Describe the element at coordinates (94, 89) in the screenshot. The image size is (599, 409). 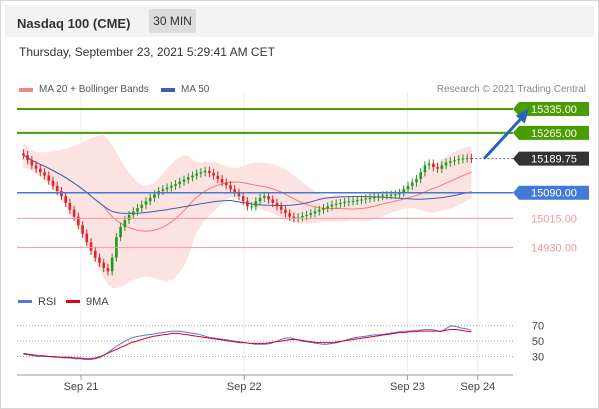
I see `legend-label-ma20: MA 20 + Bollinger Bands` at that location.